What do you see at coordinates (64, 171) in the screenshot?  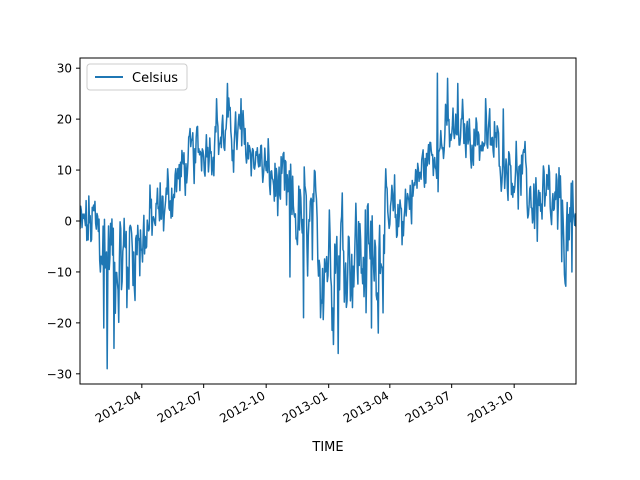 I see `y-tick-label: 10` at bounding box center [64, 171].